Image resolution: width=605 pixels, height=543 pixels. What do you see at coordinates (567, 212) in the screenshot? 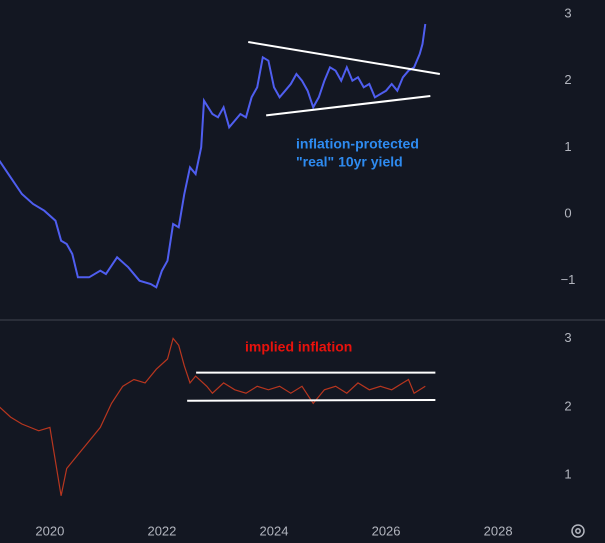
I see `y-tick-label: 0` at bounding box center [567, 212].